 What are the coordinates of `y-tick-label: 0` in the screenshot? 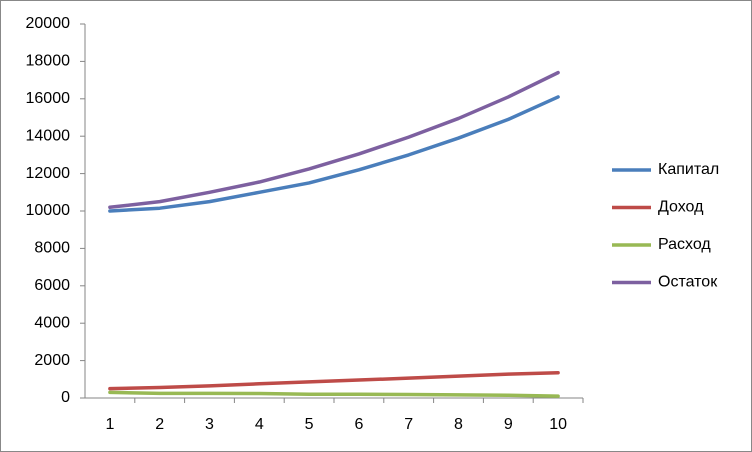 It's located at (65, 397).